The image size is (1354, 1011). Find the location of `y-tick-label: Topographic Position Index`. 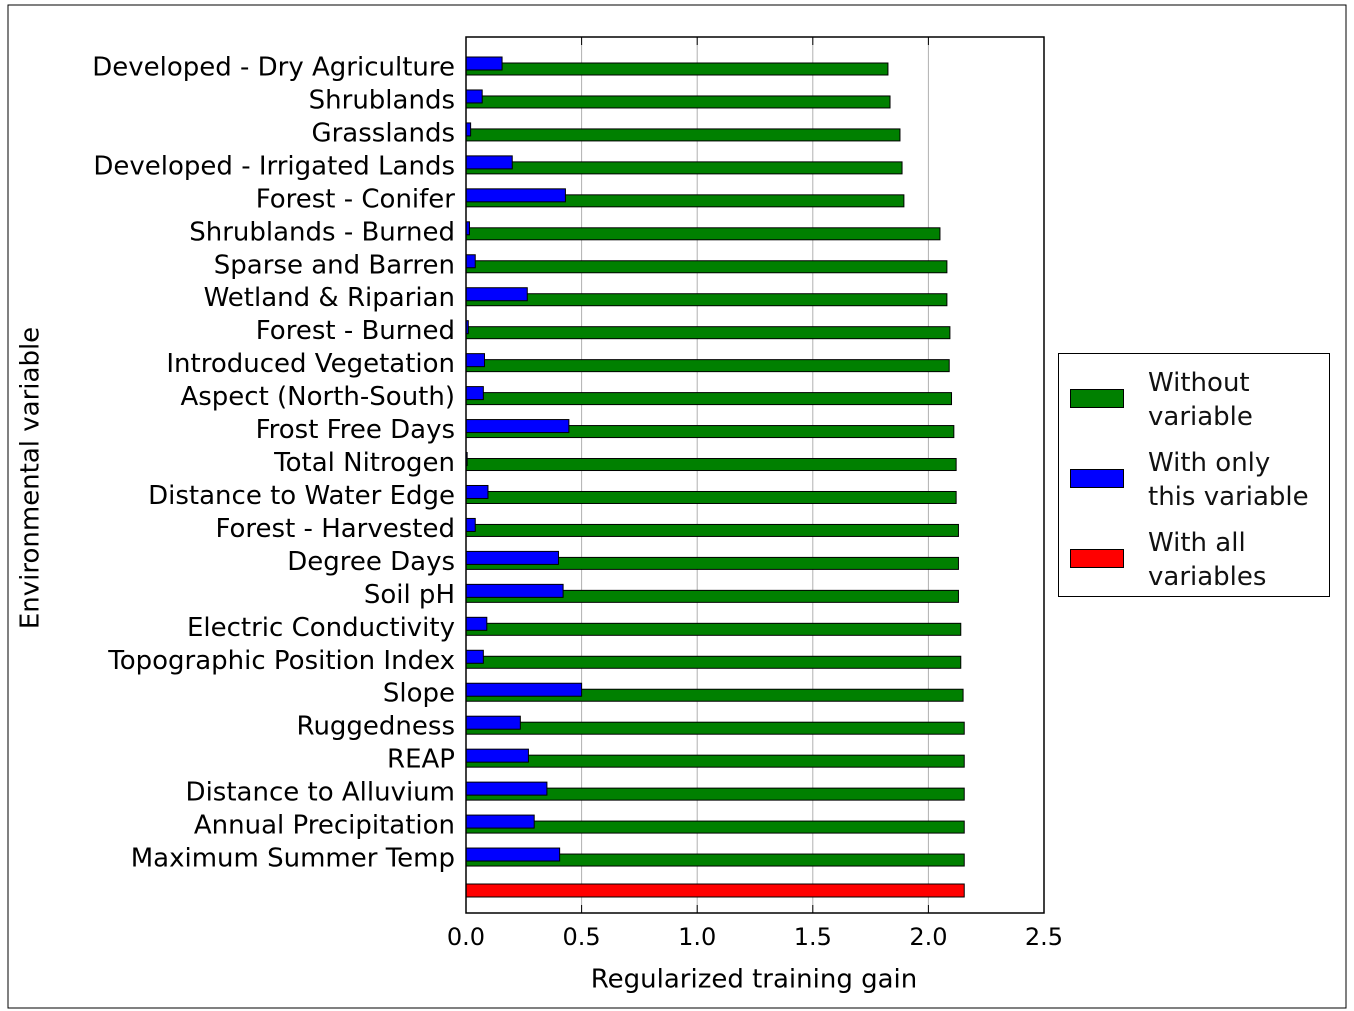

y-tick-label: Topographic Position Index is located at coordinates (281, 661).